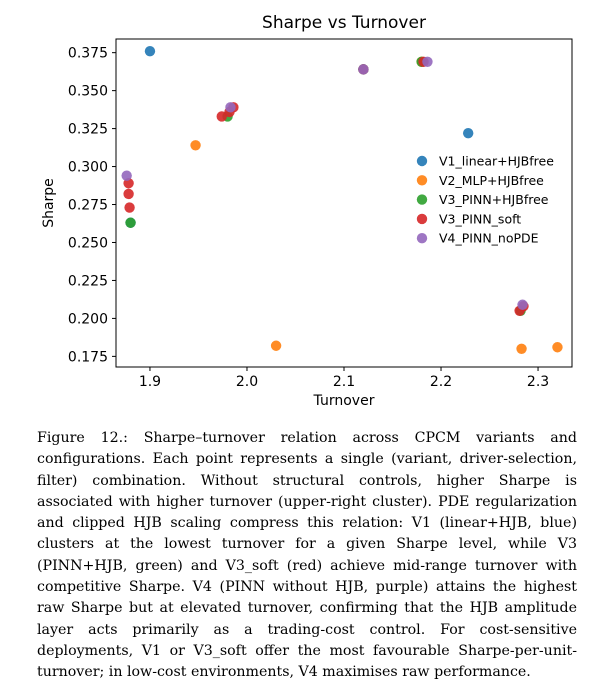 This screenshot has width=606, height=689. I want to click on legend-entry-label: V1_linear+HJBfree, so click(496, 161).